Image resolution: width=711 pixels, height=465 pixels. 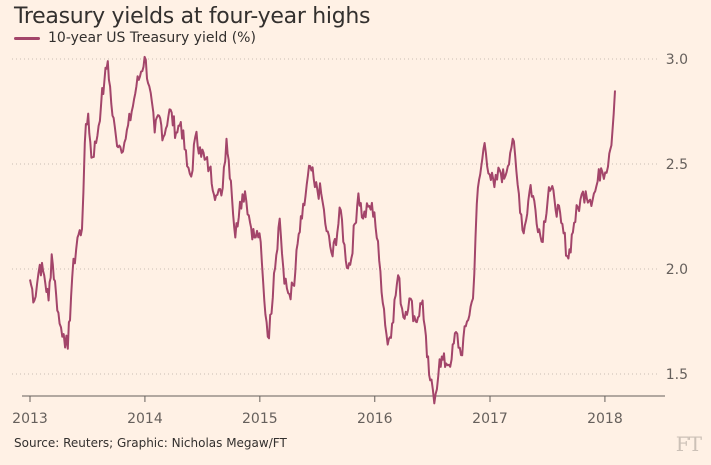 What do you see at coordinates (688, 444) in the screenshot?
I see `ft-logo: FT` at bounding box center [688, 444].